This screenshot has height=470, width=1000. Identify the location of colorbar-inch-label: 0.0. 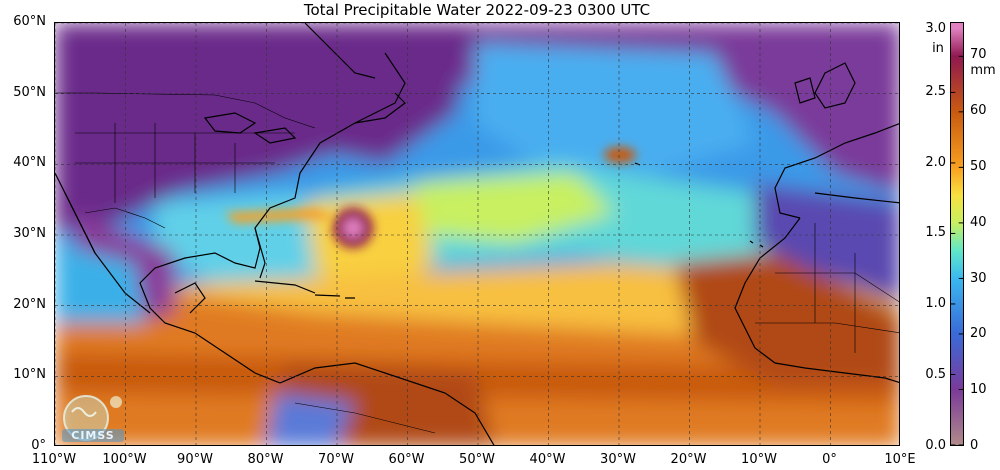
(935, 445).